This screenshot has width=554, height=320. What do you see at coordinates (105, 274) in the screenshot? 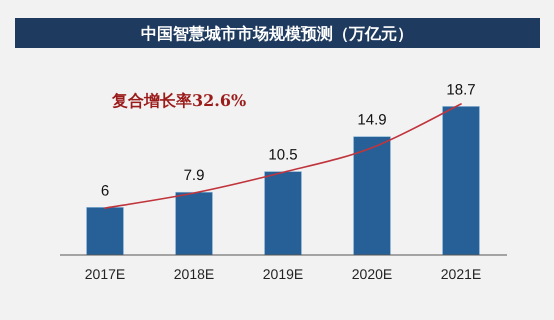
I see `x-tick-label: 2017E` at bounding box center [105, 274].